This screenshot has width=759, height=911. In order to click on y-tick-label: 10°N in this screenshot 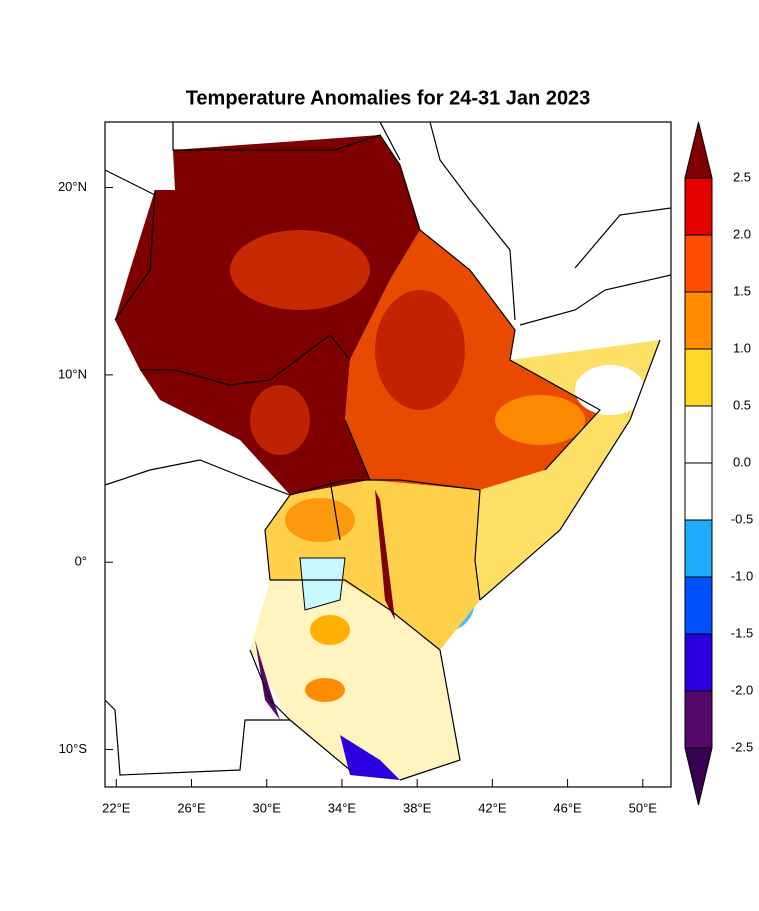, I will do `click(72, 373)`.